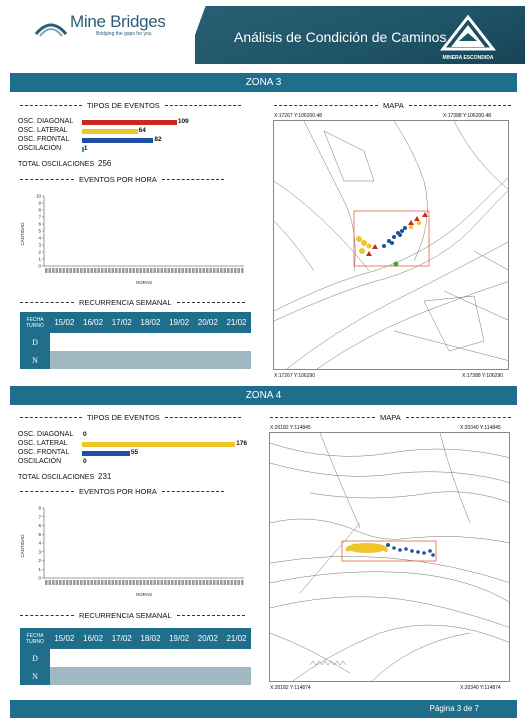  What do you see at coordinates (123, 417) in the screenshot?
I see `types-label: TIPOS DE EVENTOS` at bounding box center [123, 417].